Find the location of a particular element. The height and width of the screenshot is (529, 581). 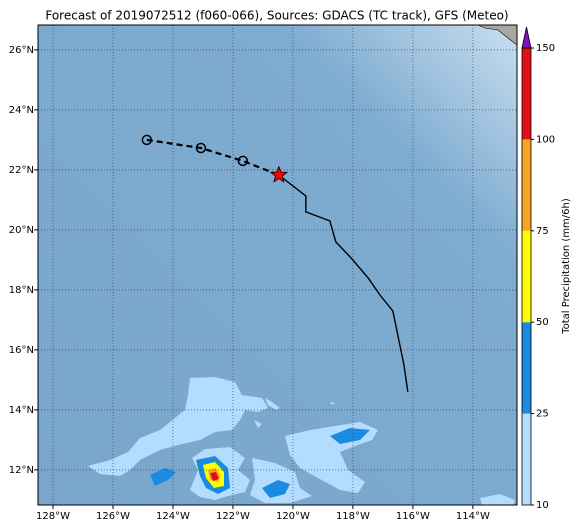

x-tick-label: 114°W is located at coordinates (473, 516).